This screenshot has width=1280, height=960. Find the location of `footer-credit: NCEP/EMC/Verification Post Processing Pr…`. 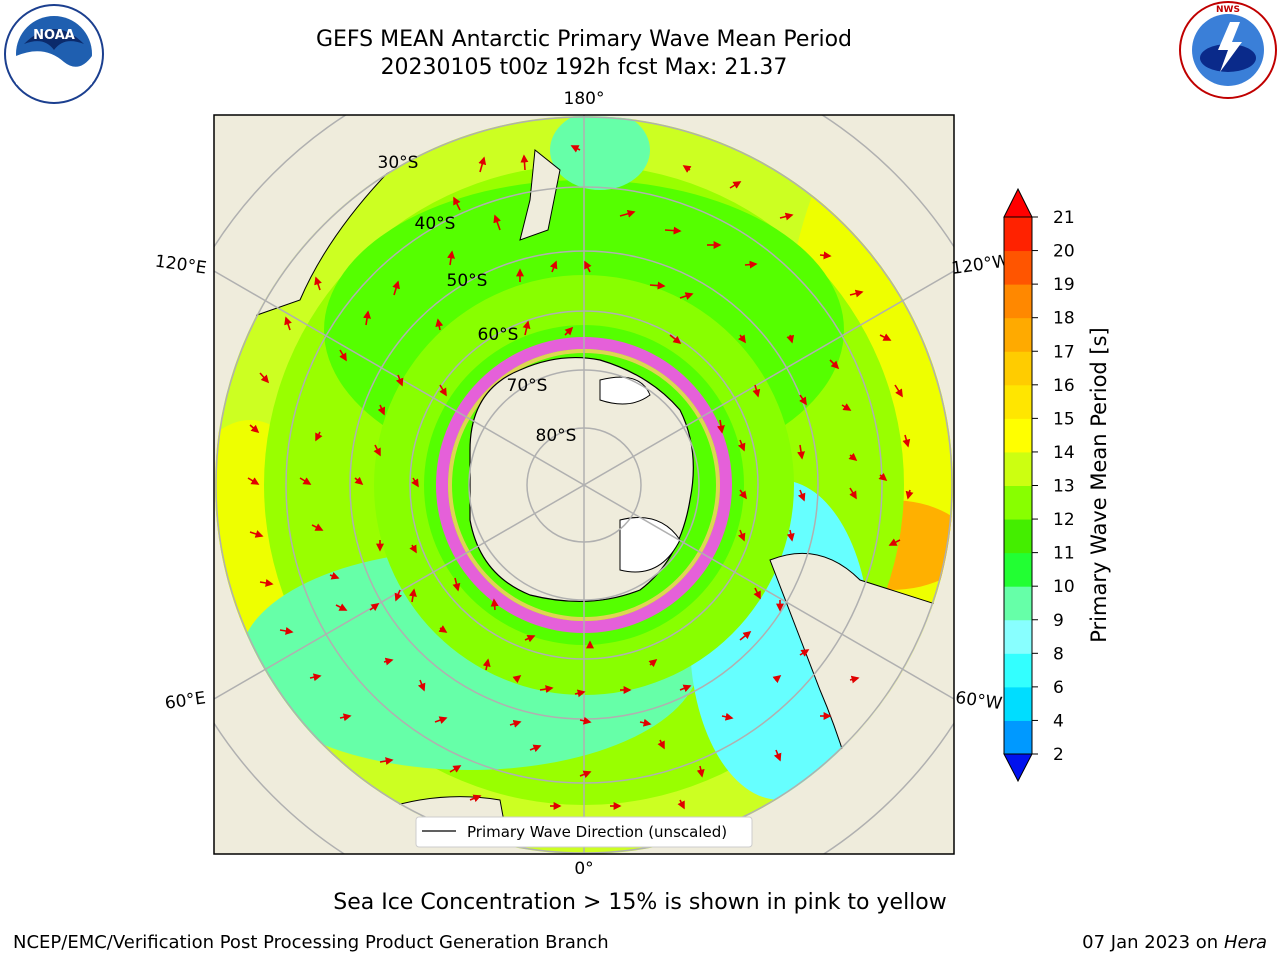

footer-credit: NCEP/EMC/Verification Post Processing Pr… is located at coordinates (311, 942).